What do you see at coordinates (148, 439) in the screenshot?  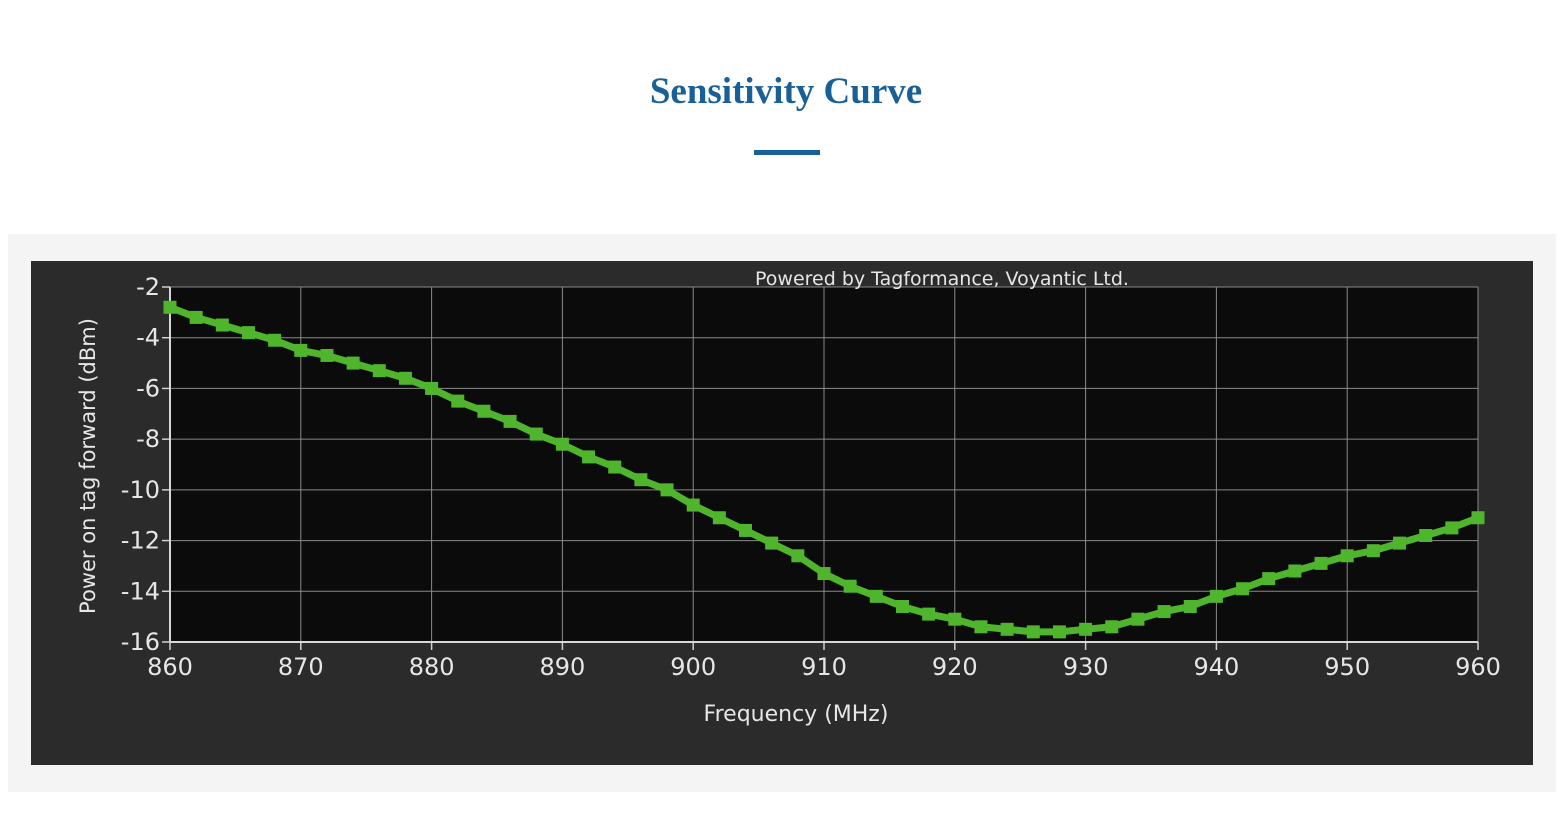 I see `y-tick-label: -8` at bounding box center [148, 439].